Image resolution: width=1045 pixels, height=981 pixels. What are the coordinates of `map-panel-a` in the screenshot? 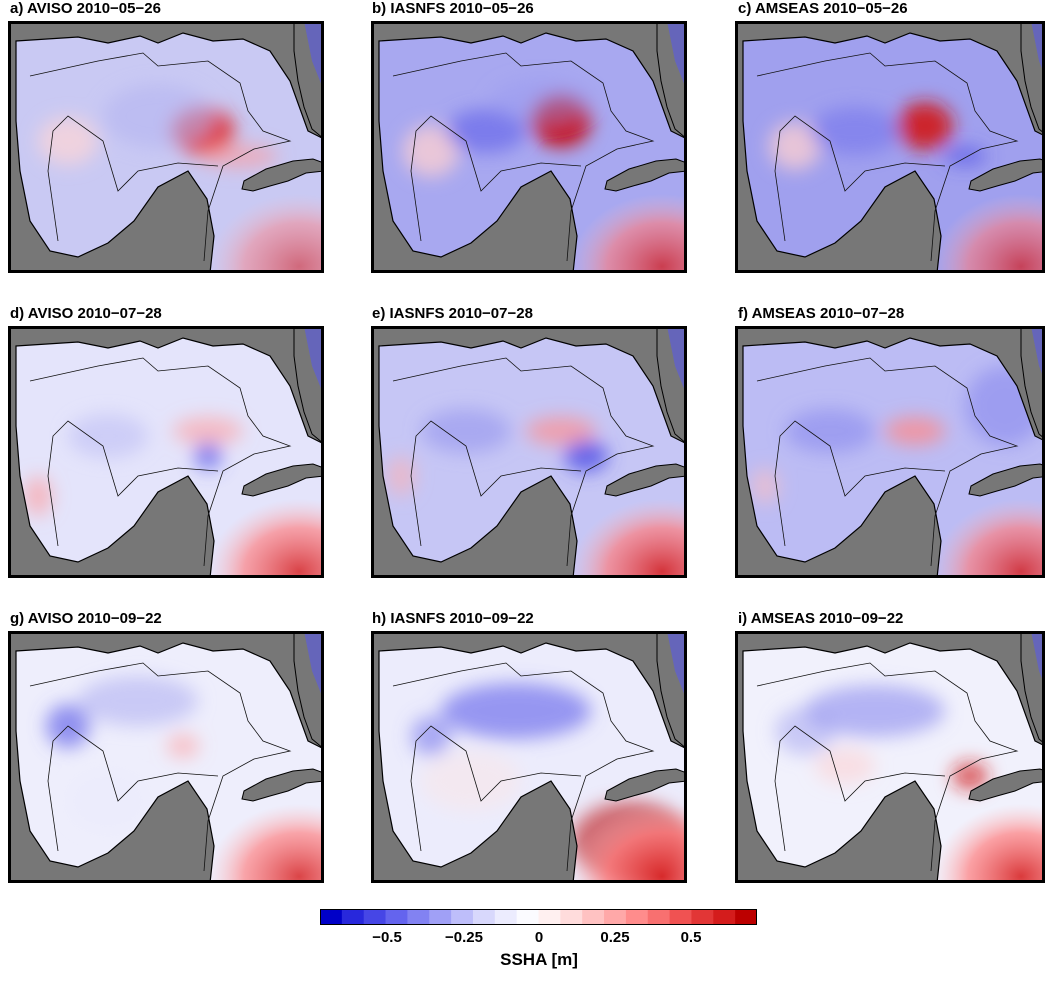 It's located at (166, 147).